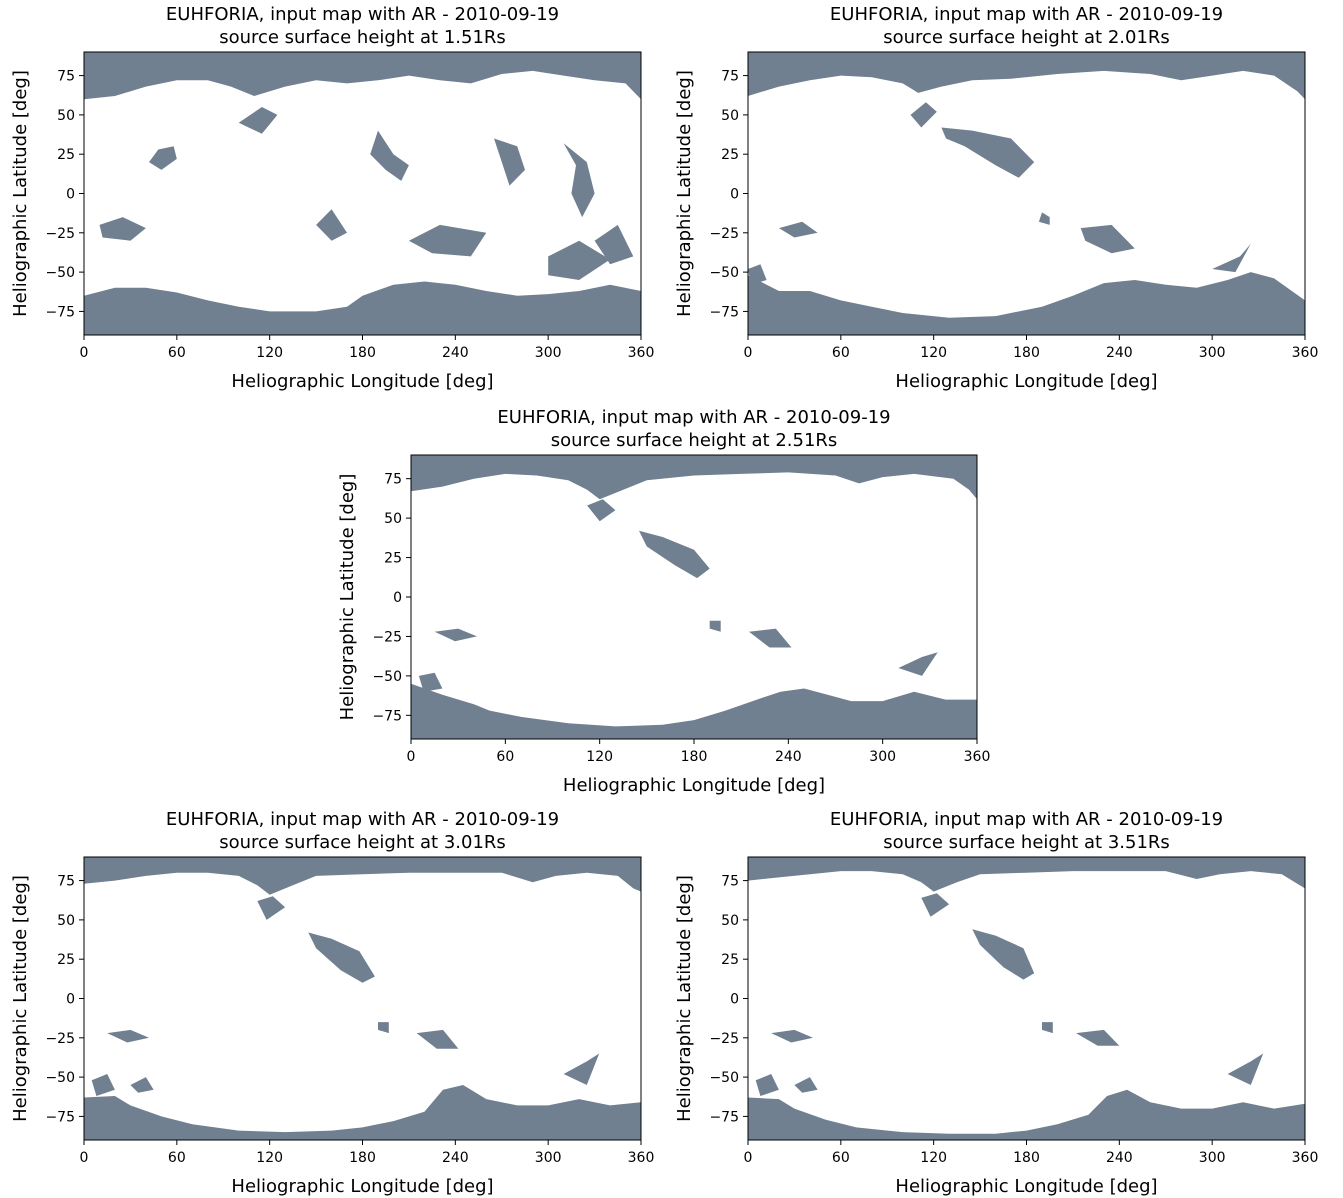  I want to click on chart-subtitle: source surface height at 3.51Rs, so click(1026, 842).